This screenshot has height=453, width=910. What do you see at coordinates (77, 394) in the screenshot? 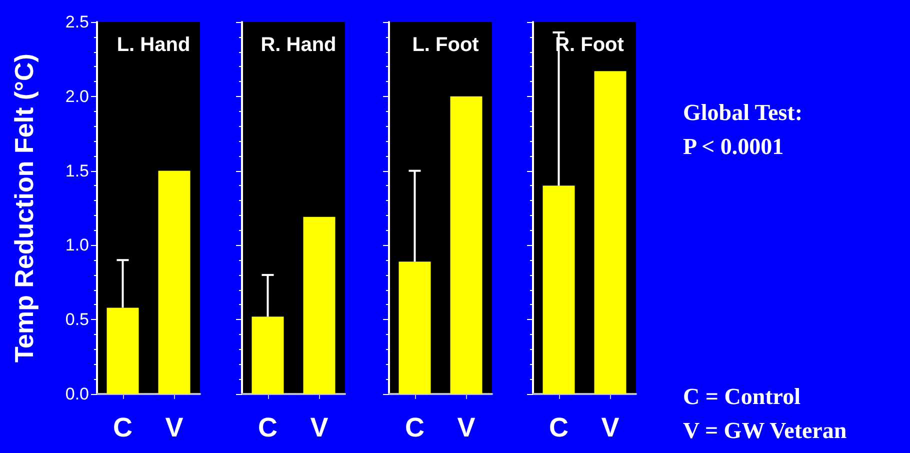
I see `y-tick-label: 0.0` at bounding box center [77, 394].